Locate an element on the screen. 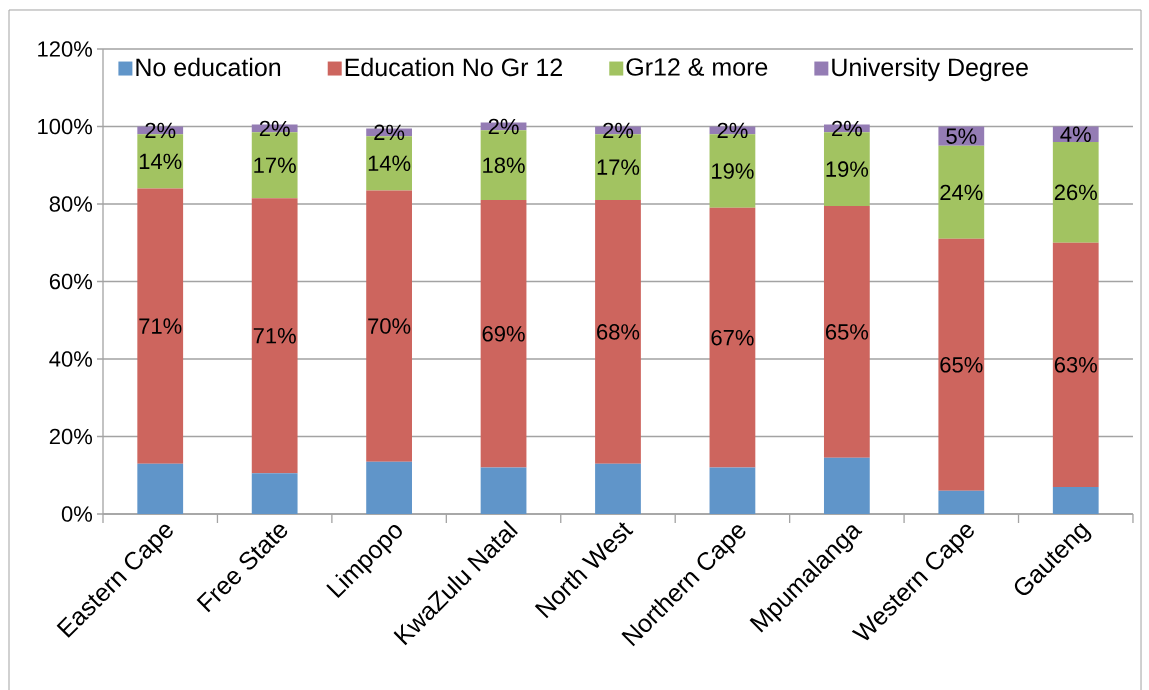 This screenshot has height=690, width=1149. legend-label: Gr12 & more is located at coordinates (697, 67).